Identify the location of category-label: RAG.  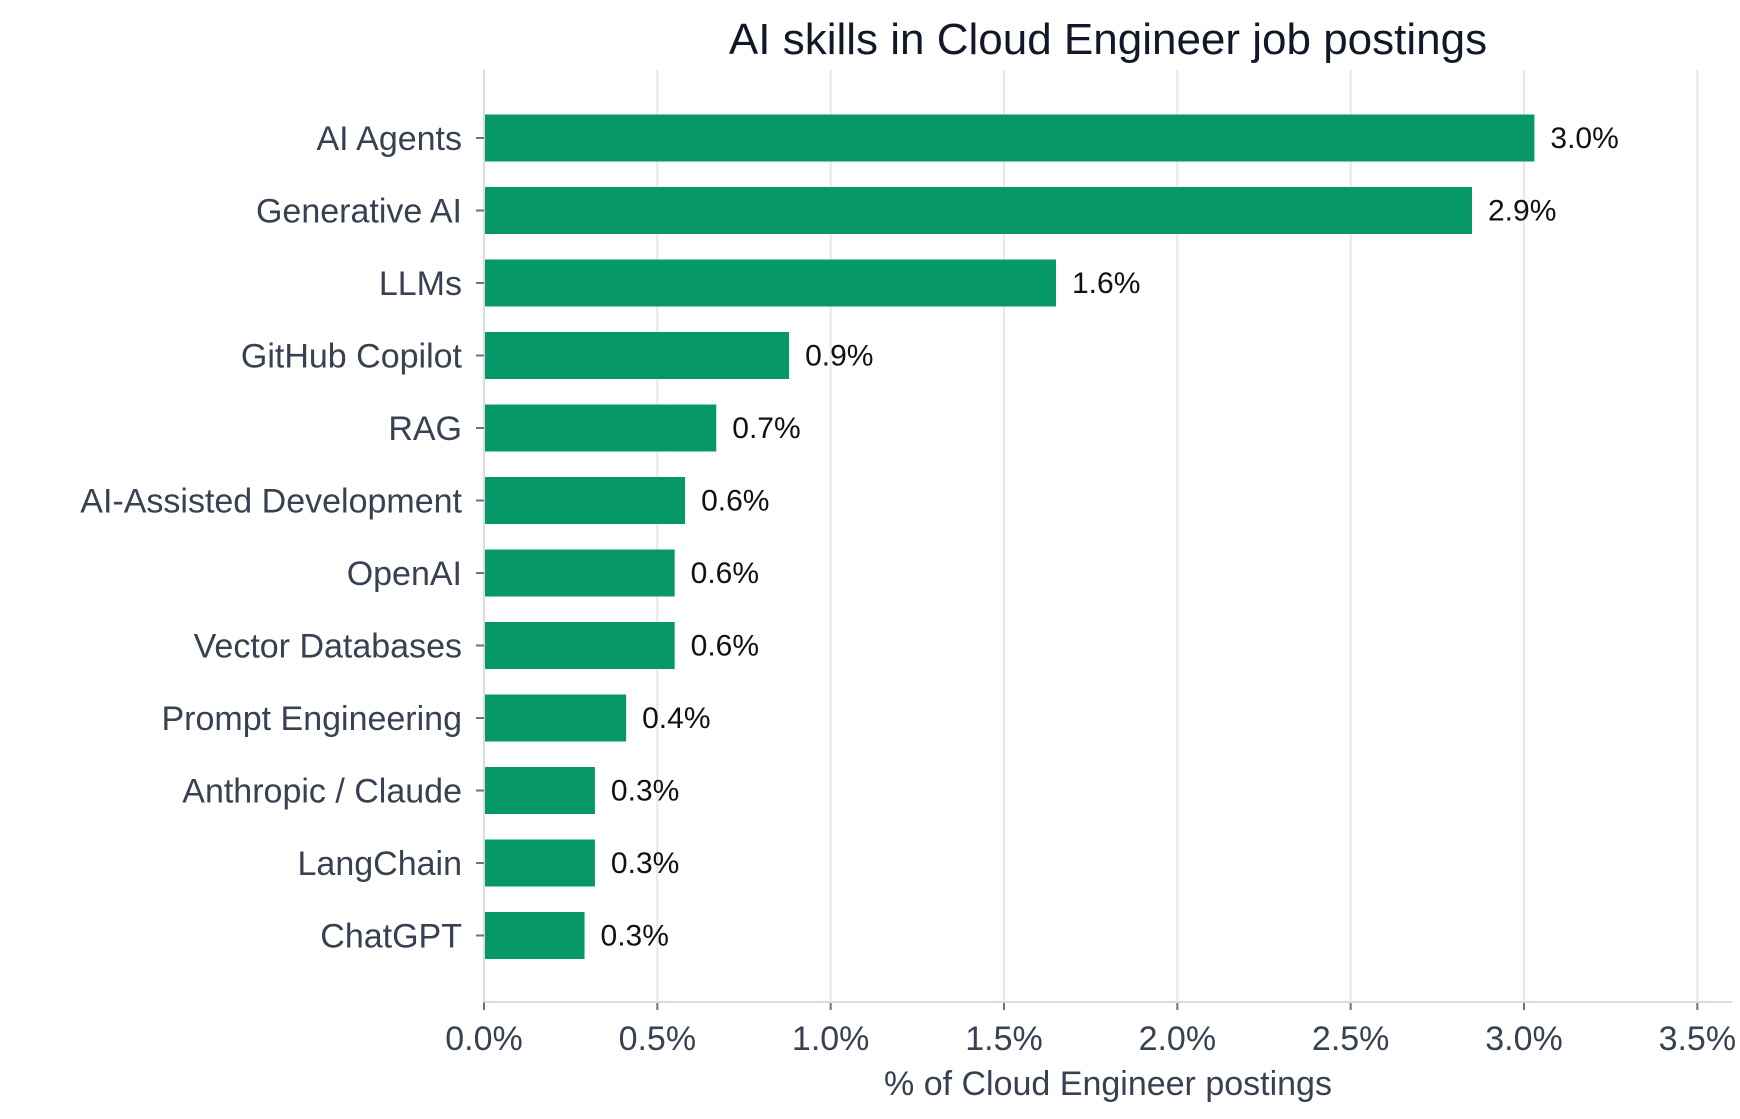
(425, 429).